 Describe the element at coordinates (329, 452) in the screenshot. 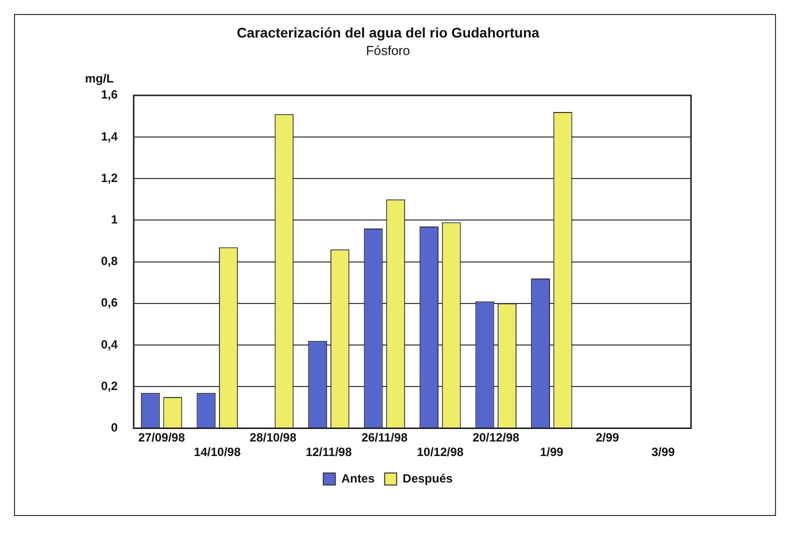

I see `x-tick-label: 12/11/98` at that location.